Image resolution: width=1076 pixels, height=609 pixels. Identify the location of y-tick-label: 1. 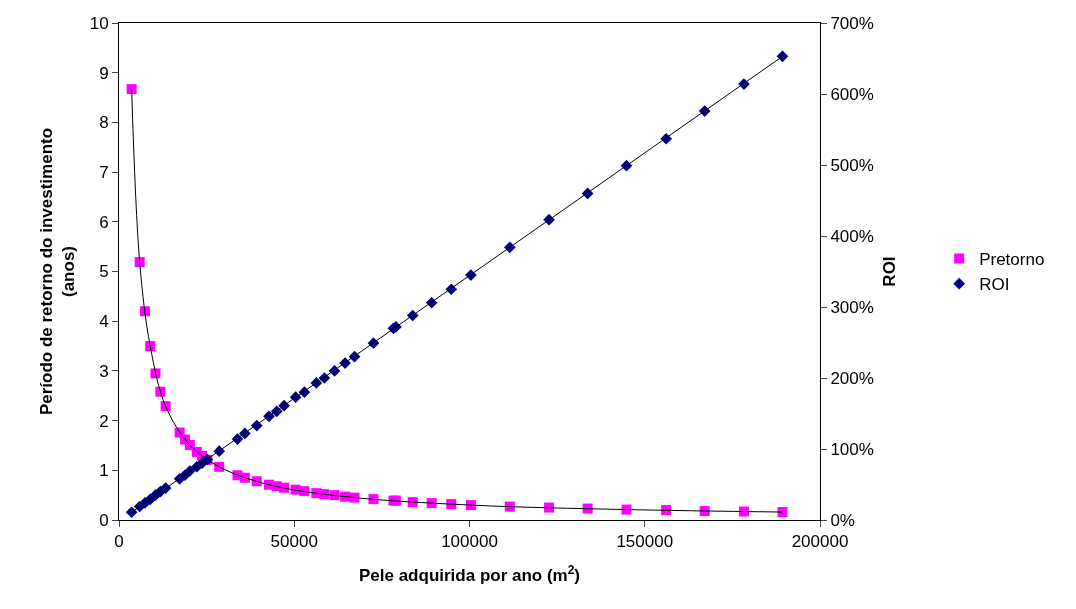
(104, 471).